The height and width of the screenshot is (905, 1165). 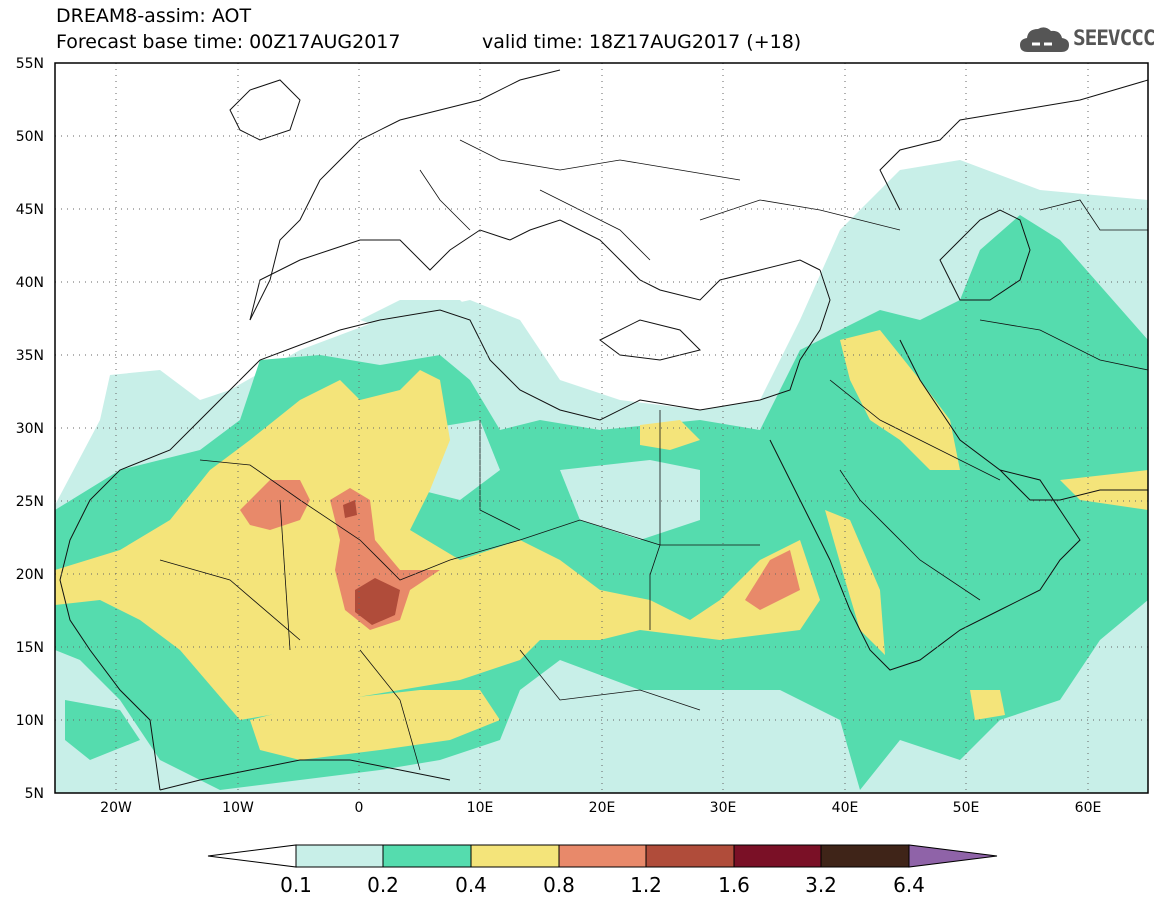 I want to click on lon-label: 10E, so click(x=480, y=808).